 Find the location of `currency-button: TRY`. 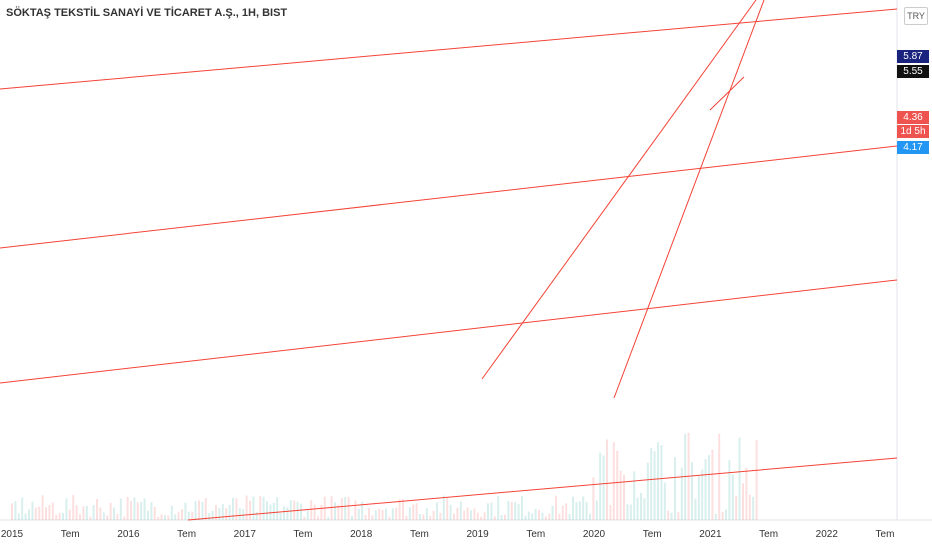

currency-button: TRY is located at coordinates (916, 16).